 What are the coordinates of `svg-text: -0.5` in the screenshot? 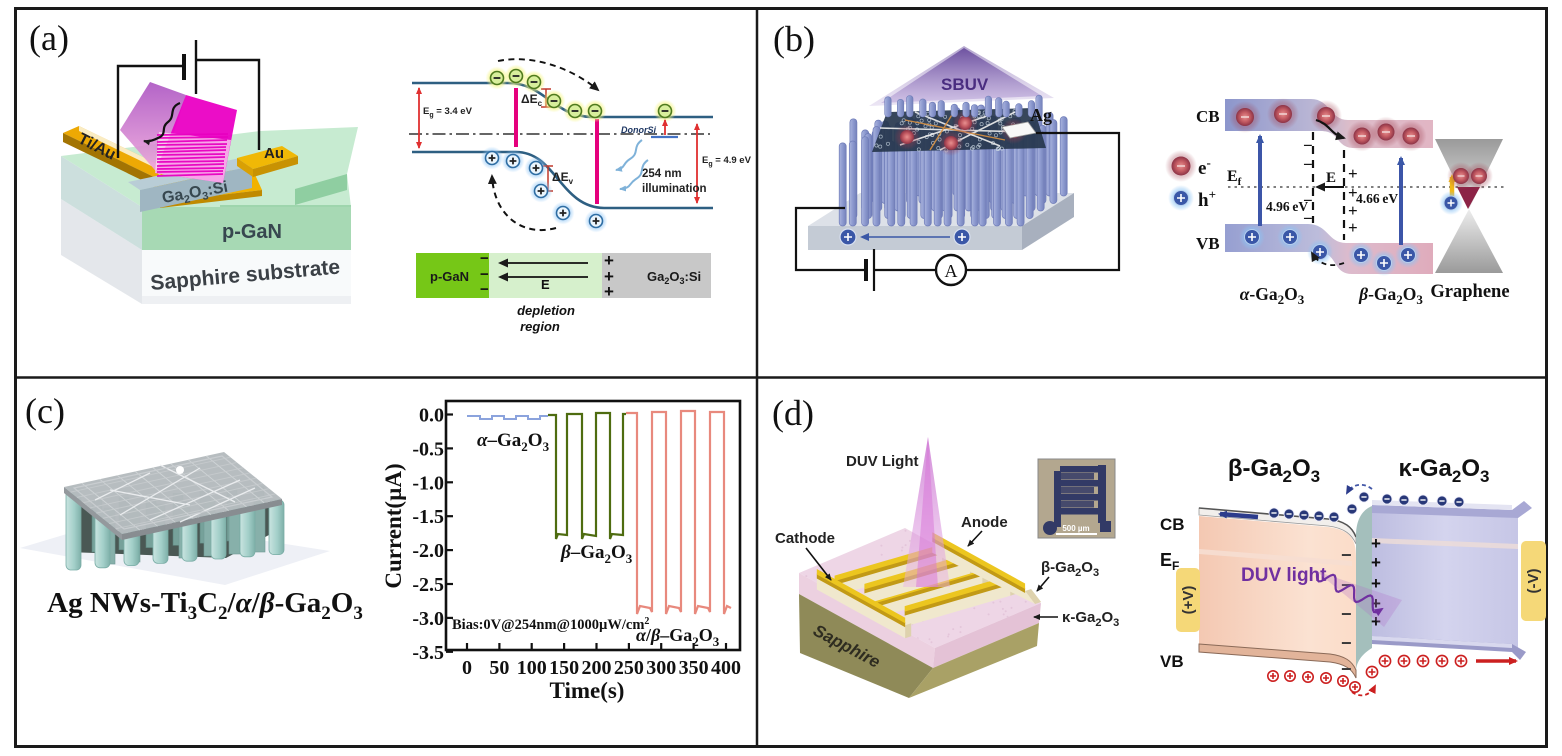 It's located at (428, 449).